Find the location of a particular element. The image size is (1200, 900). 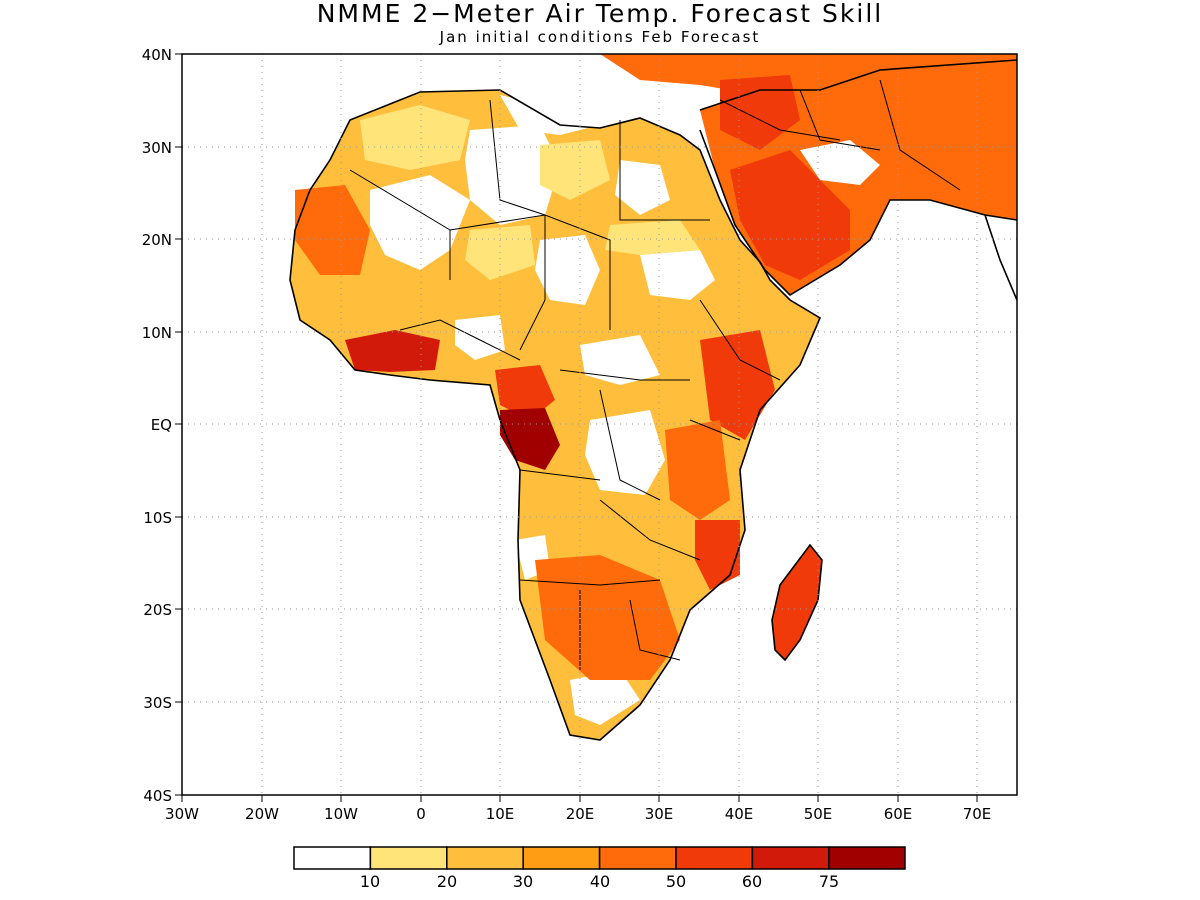

north-strip is located at coordinates (808, 74).